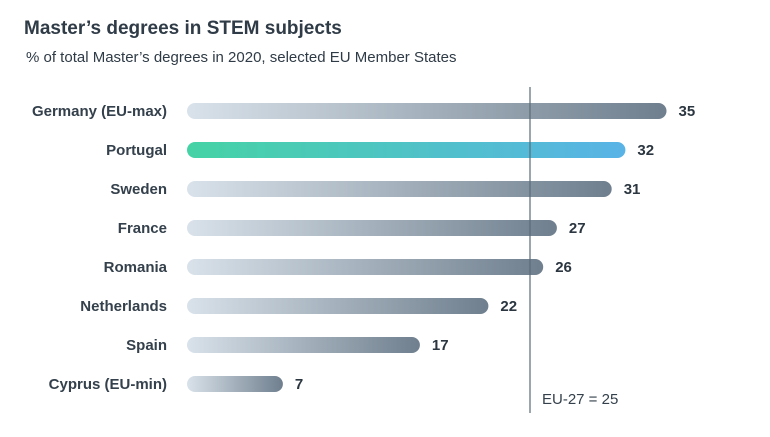 The image size is (770, 437). What do you see at coordinates (138, 189) in the screenshot?
I see `category-label-sweden: Sweden` at bounding box center [138, 189].